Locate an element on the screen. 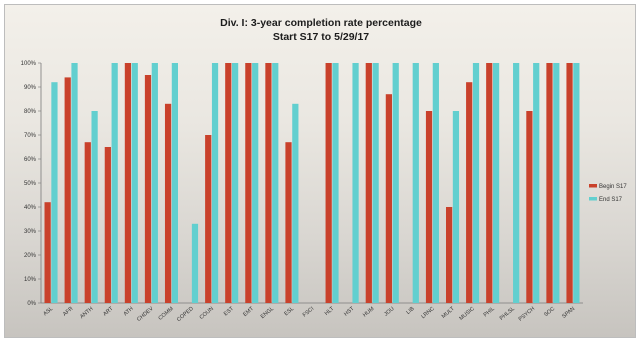 The height and width of the screenshot is (342, 642). x-category-label: HUM is located at coordinates (369, 312).